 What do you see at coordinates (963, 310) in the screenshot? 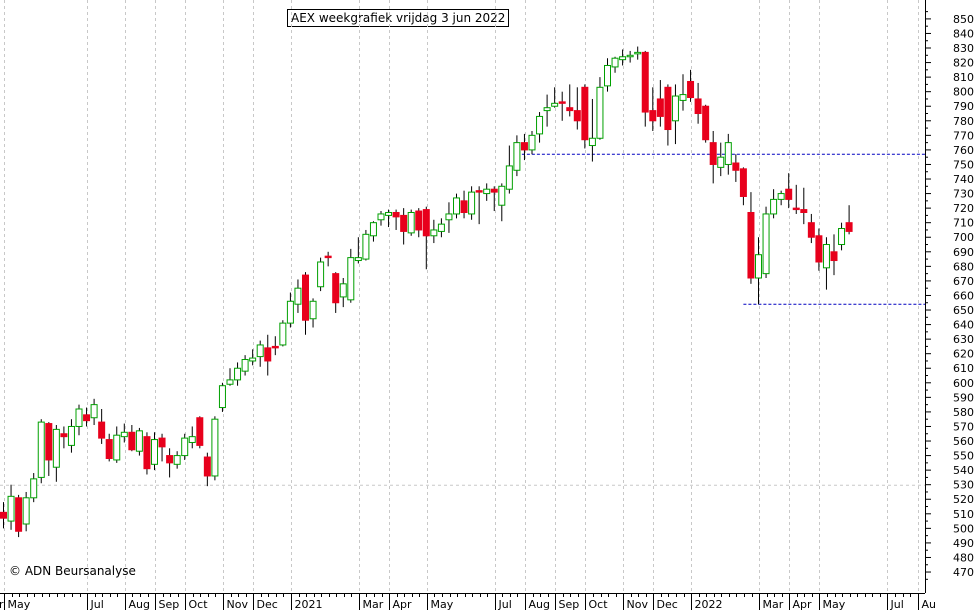
I see `y-tick-label: 650` at bounding box center [963, 310].